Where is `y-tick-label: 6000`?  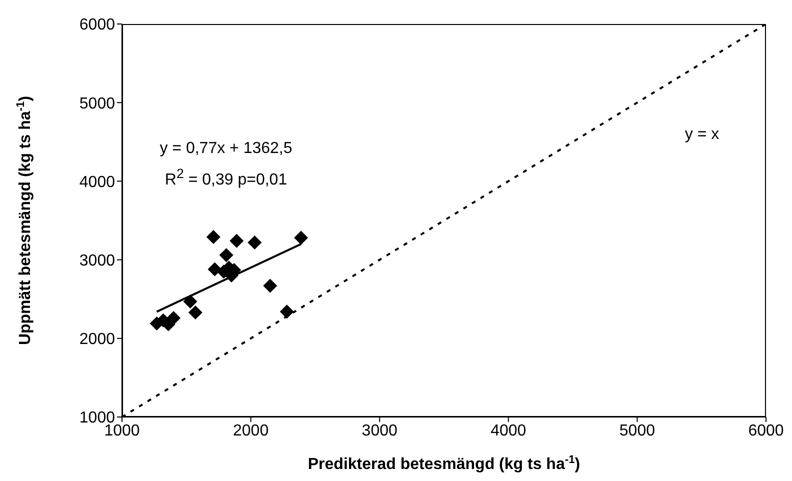 y-tick-label: 6000 is located at coordinates (97, 25).